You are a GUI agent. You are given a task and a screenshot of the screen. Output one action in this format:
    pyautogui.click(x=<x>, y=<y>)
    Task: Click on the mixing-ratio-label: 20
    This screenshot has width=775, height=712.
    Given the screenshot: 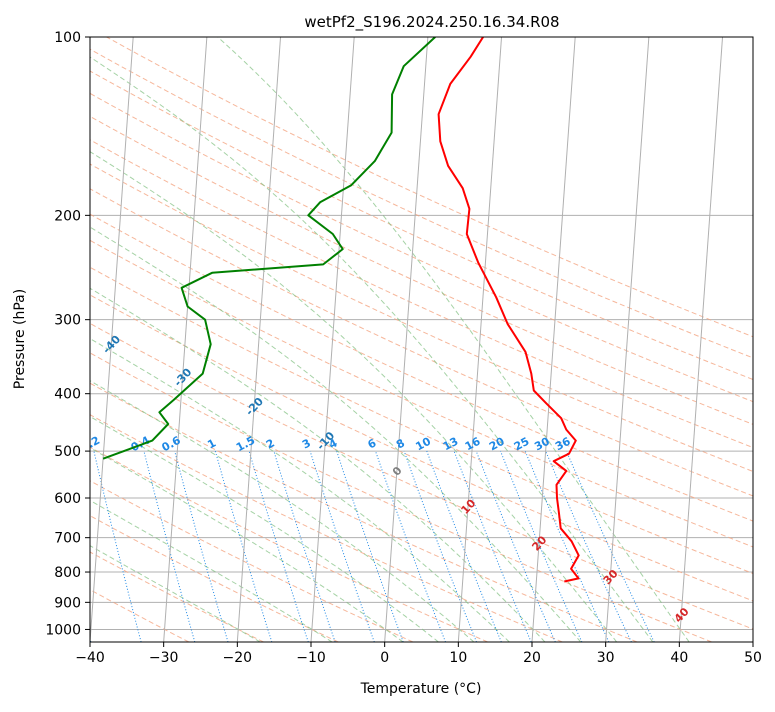 What is the action you would take?
    pyautogui.click(x=497, y=444)
    